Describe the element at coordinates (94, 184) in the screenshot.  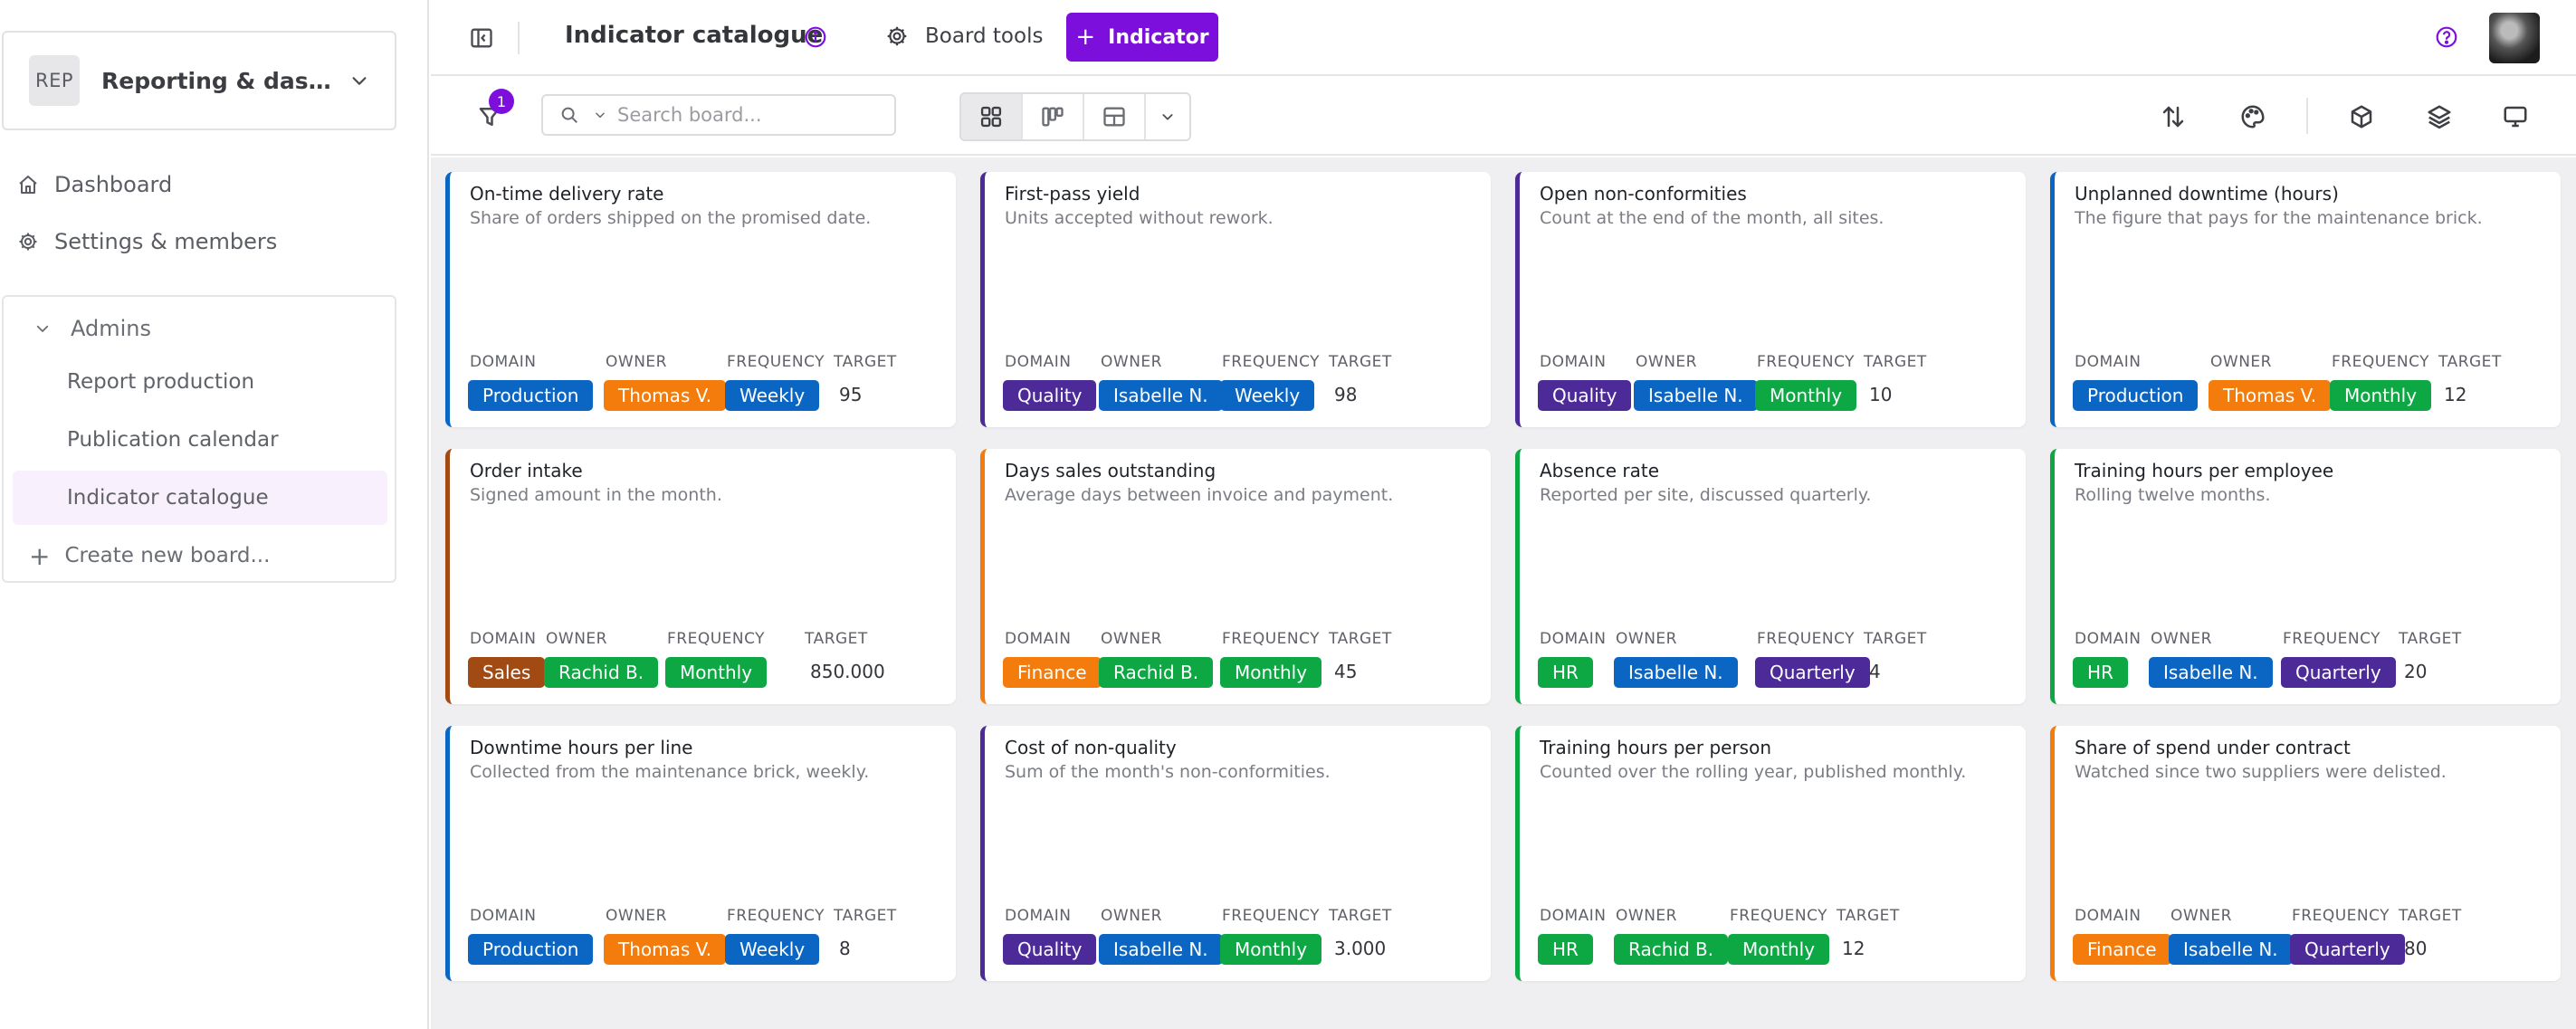
I see `nav-dashboard: Dashboard` at that location.